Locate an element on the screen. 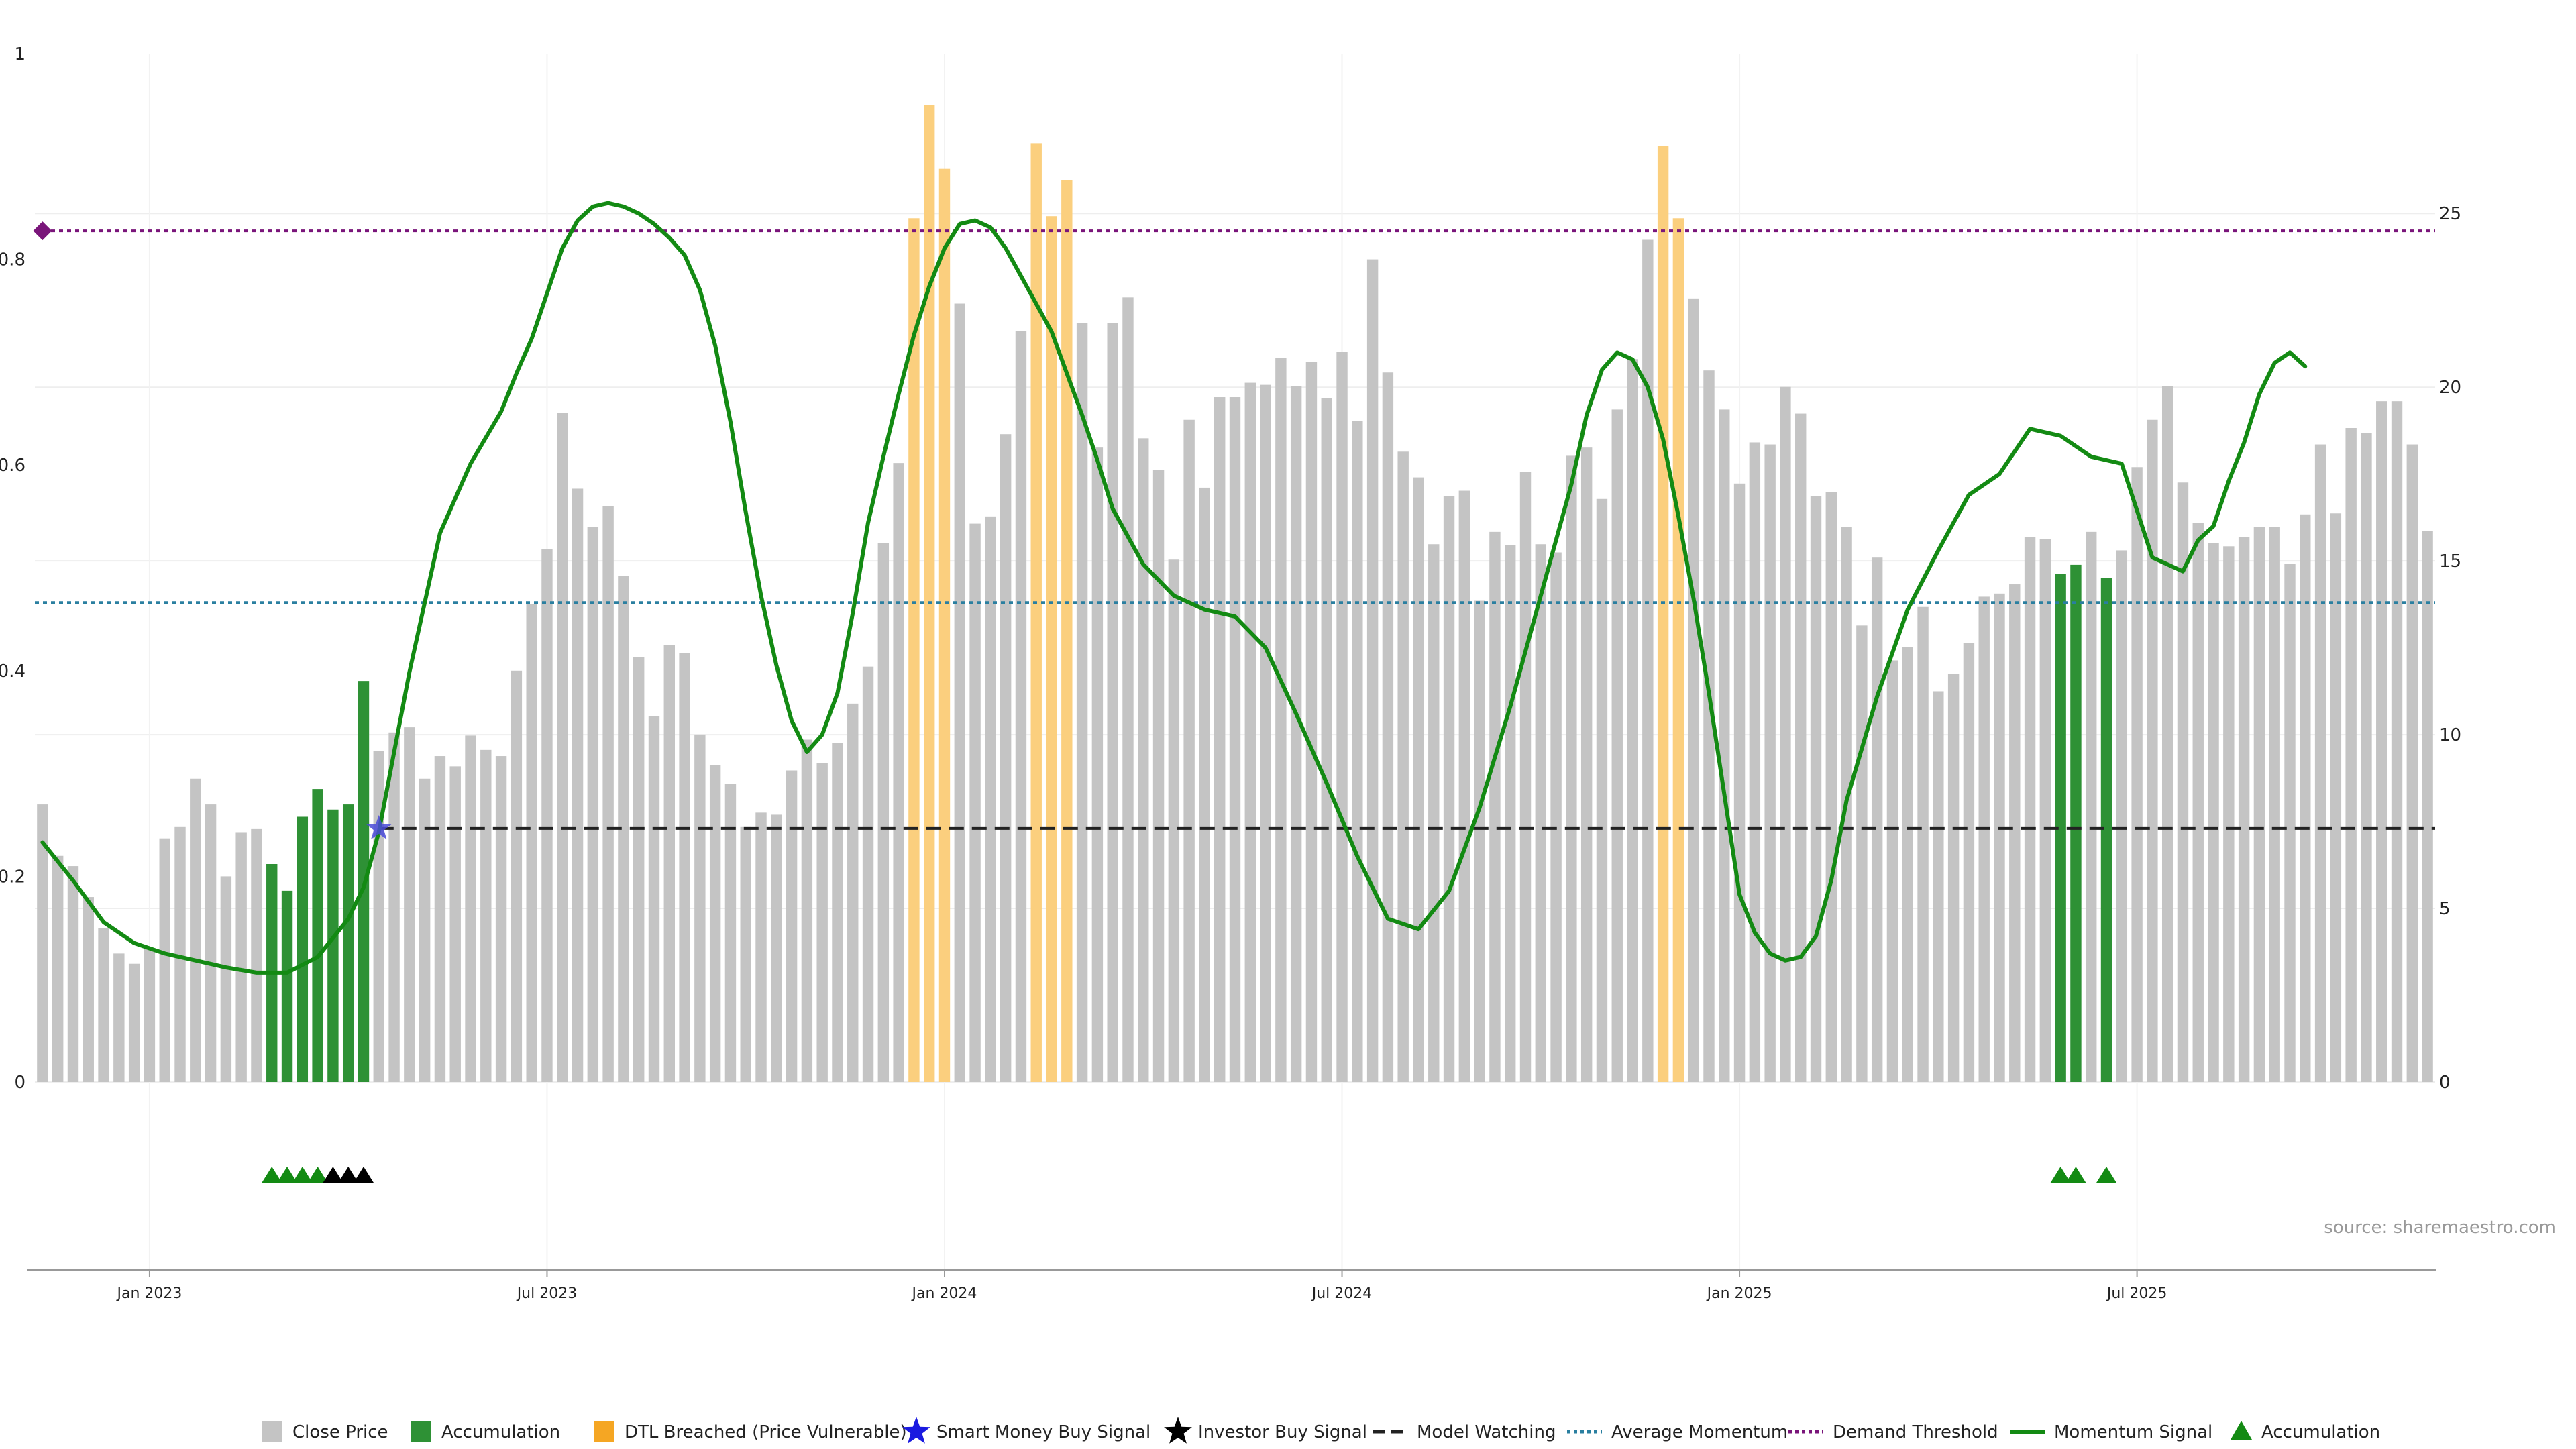  right-tick-label: 10 is located at coordinates (2450, 735).